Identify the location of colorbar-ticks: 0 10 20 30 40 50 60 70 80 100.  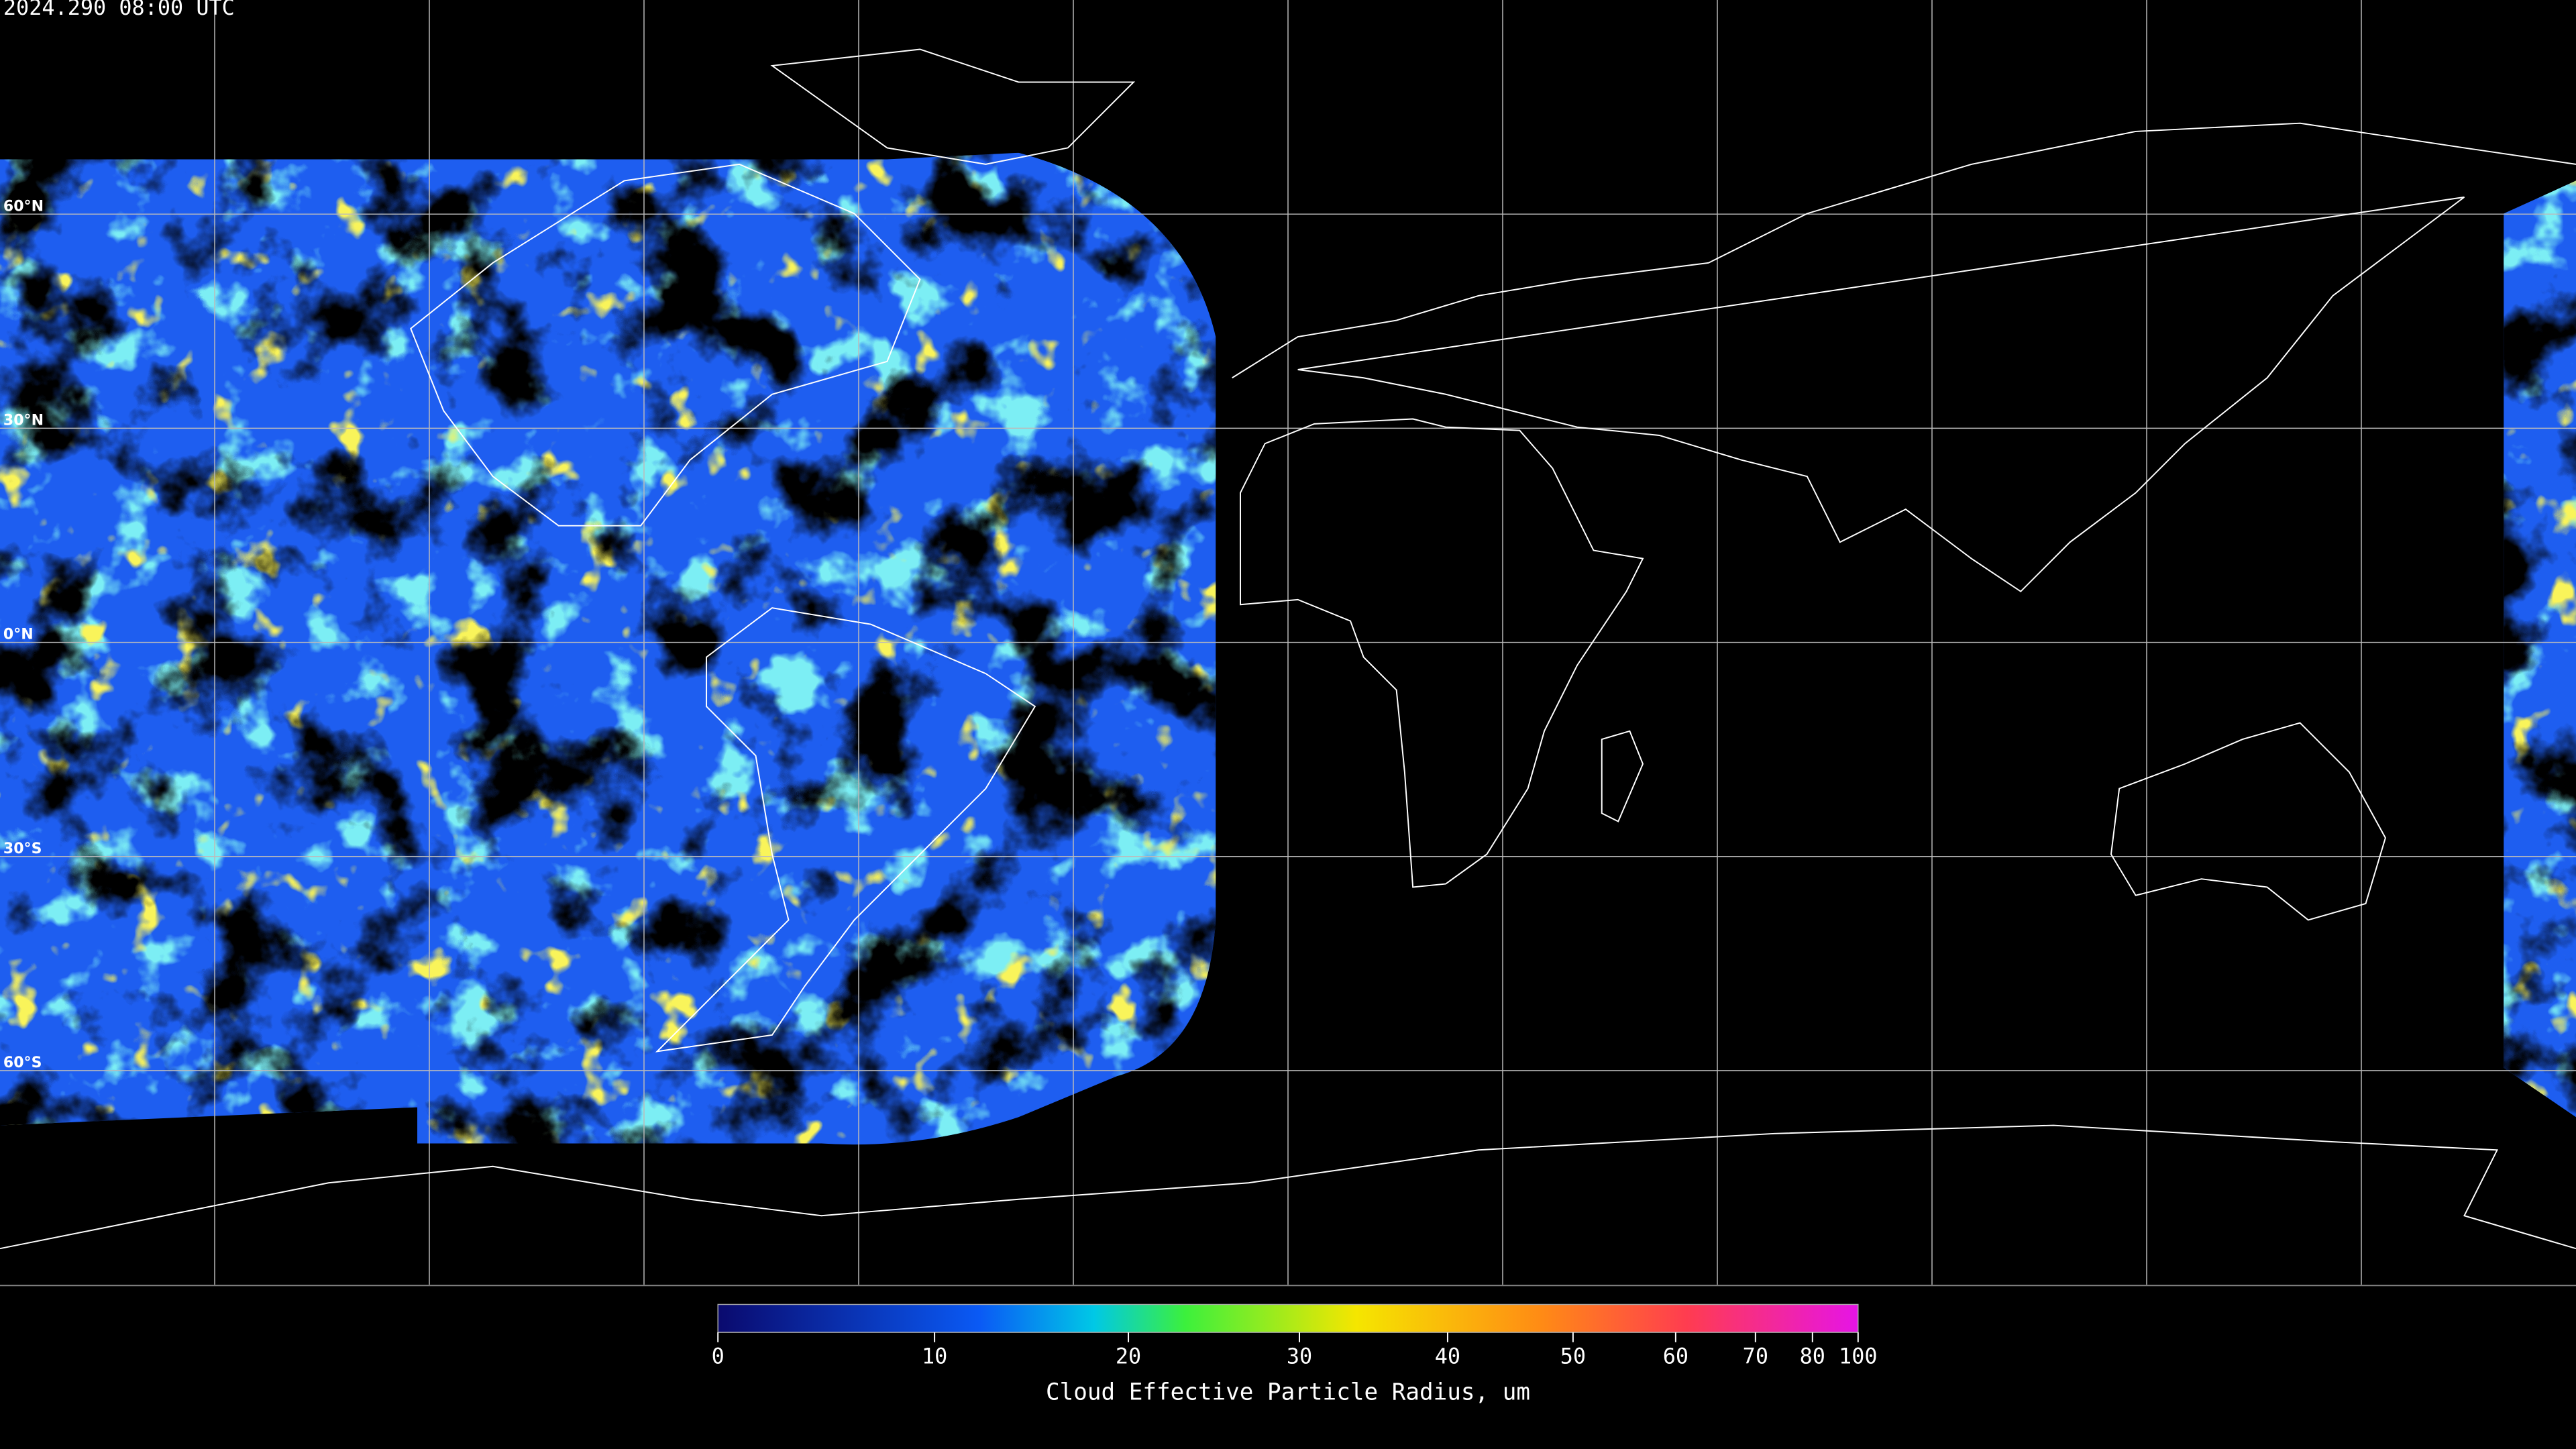
(1295, 1350).